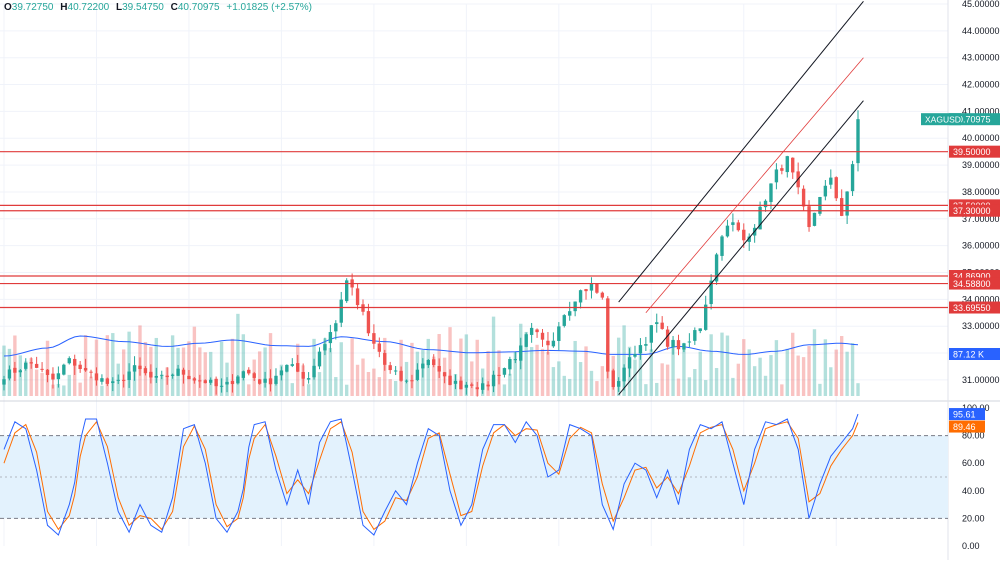 This screenshot has height=565, width=1000. Describe the element at coordinates (981, 85) in the screenshot. I see `price-tick-label: 42.00000` at that location.